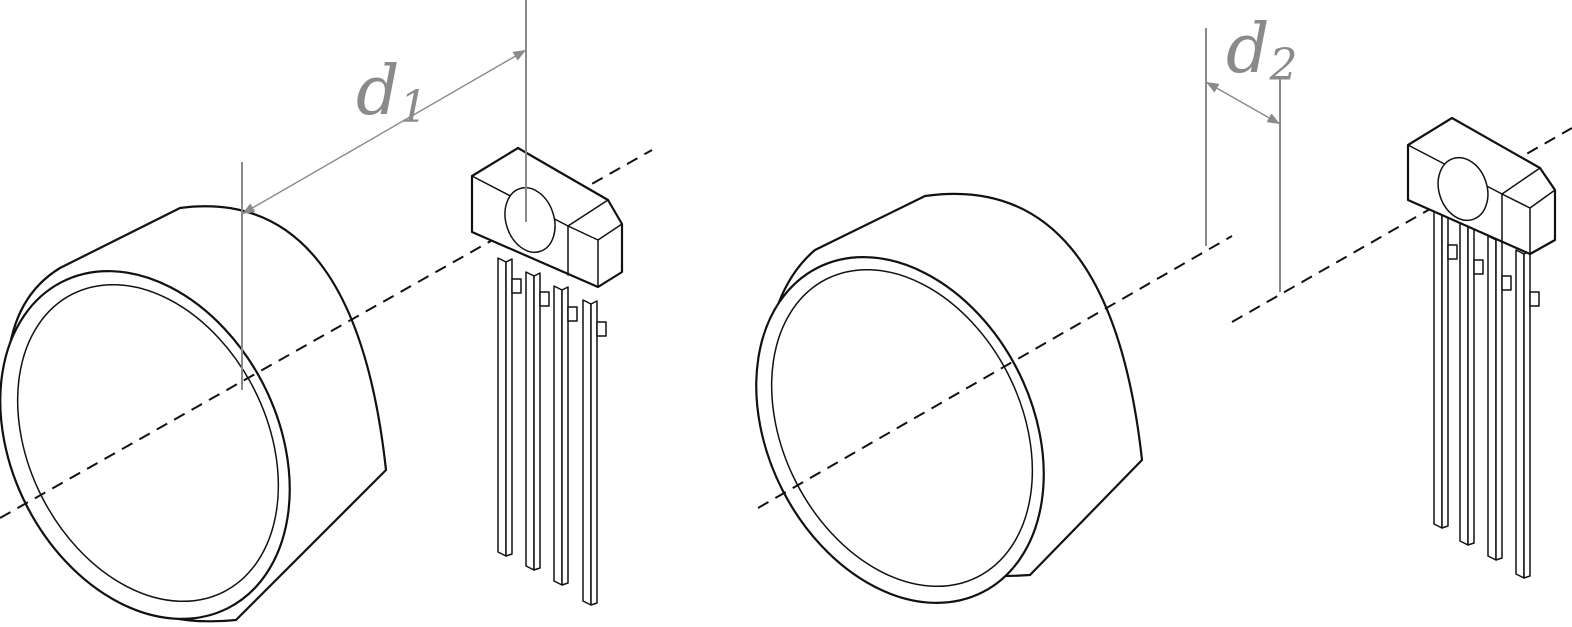 The image size is (1572, 627). Describe the element at coordinates (1463, 189) in the screenshot. I see `right-sensor-hole` at that location.